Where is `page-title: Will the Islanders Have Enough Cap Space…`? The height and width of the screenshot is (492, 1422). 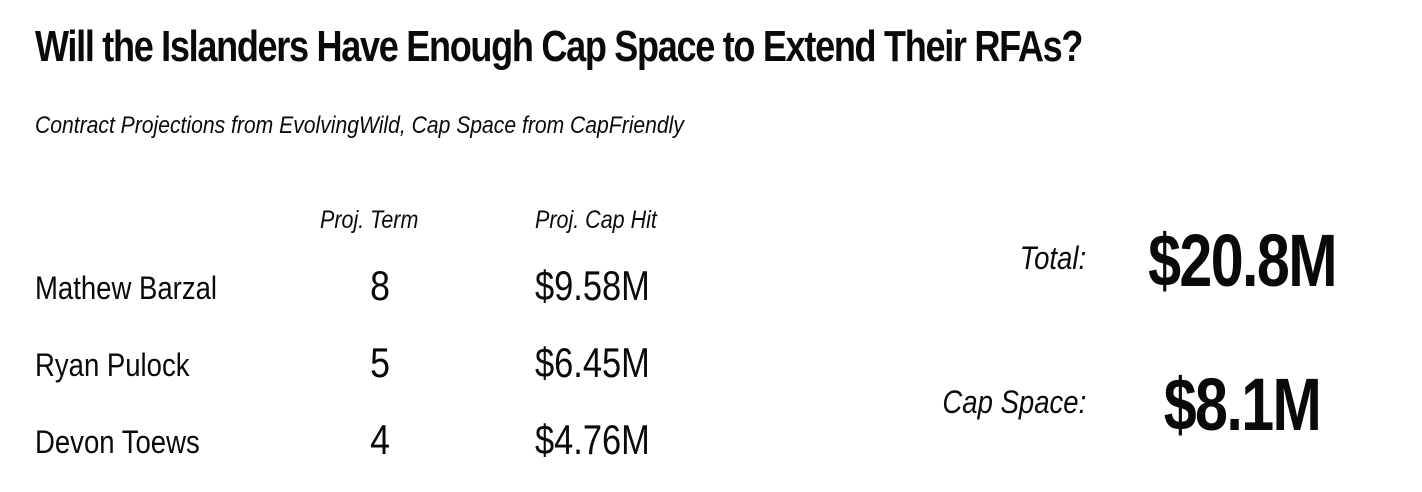
page-title: Will the Islanders Have Enough Cap Space… is located at coordinates (559, 46).